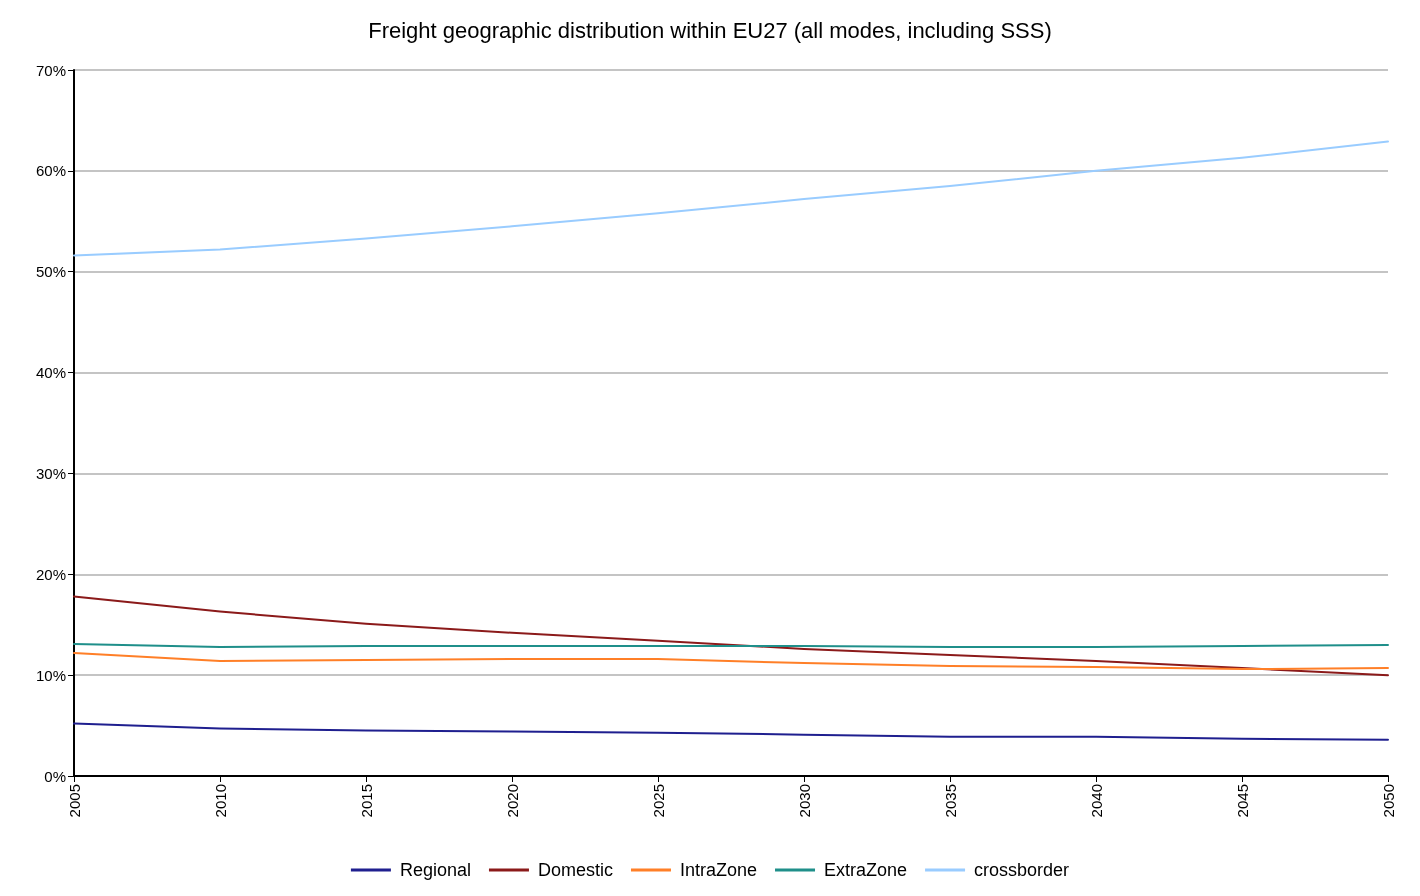 The image size is (1420, 896). Describe the element at coordinates (575, 870) in the screenshot. I see `legend-label: Domestic` at that location.